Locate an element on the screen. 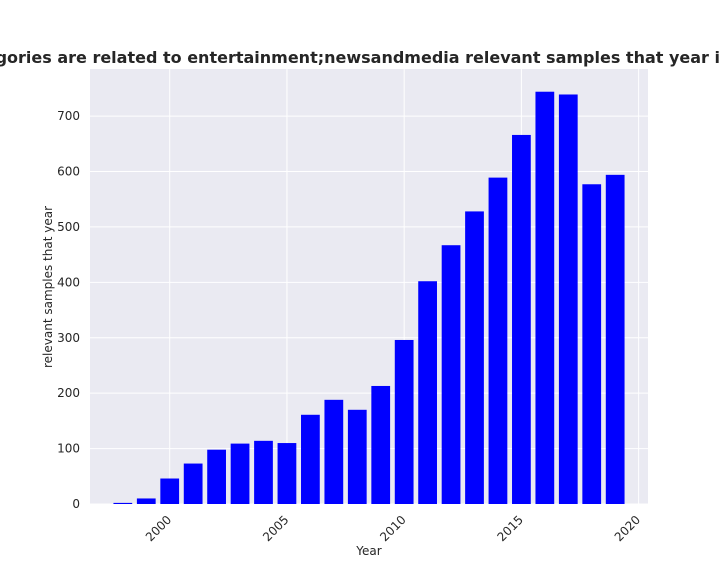 The width and height of the screenshot is (720, 576). y-tick-label: 200 is located at coordinates (68, 393).